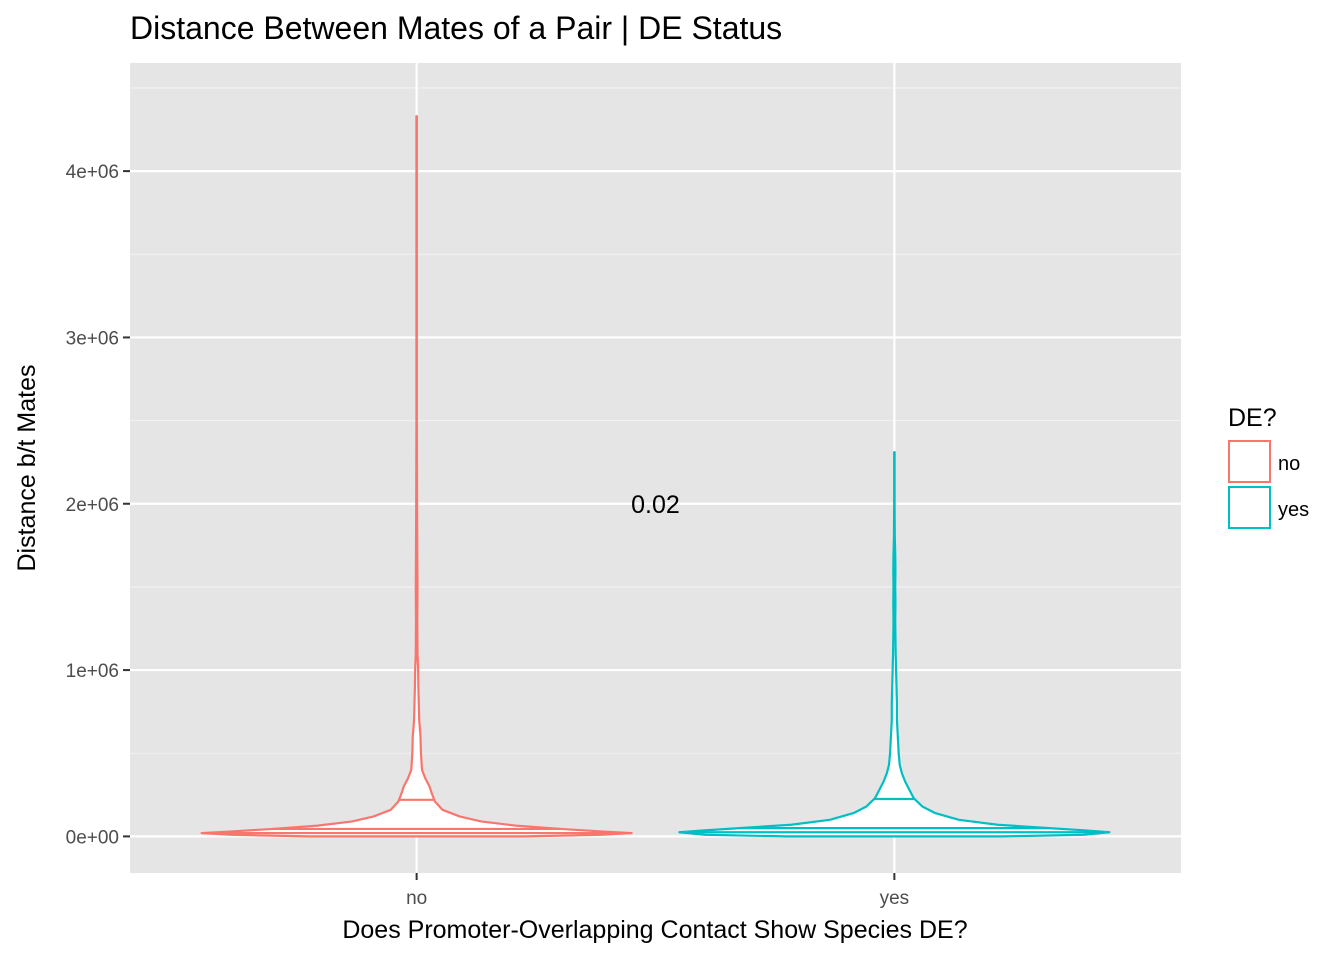  I want to click on legend-key-no, so click(1249, 461).